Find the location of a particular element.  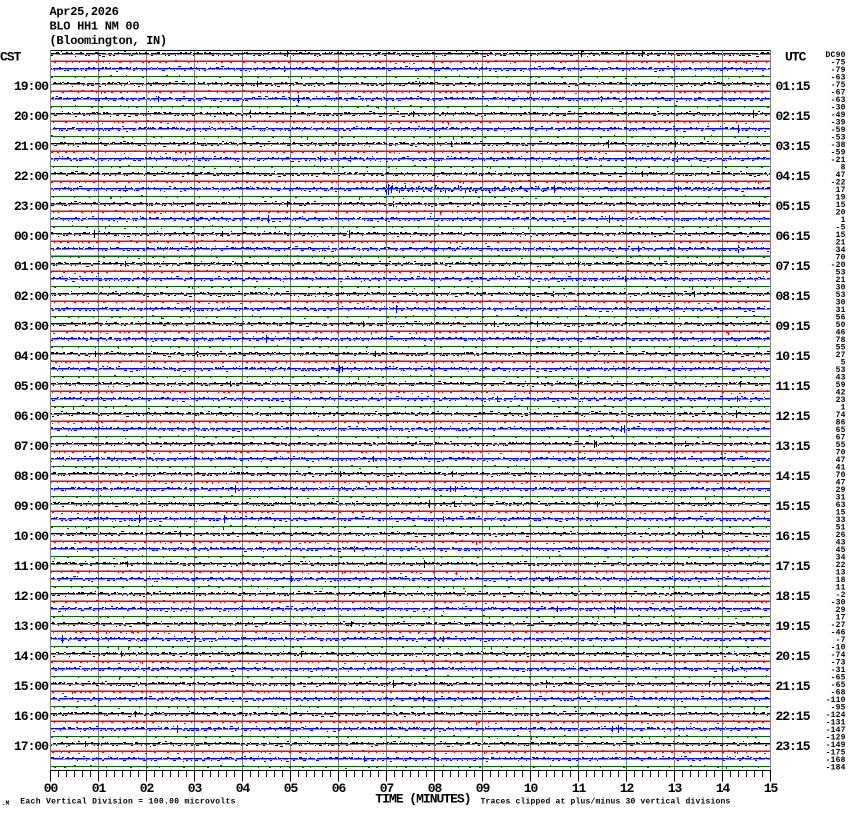

svg-text: 14 is located at coordinates (723, 788).